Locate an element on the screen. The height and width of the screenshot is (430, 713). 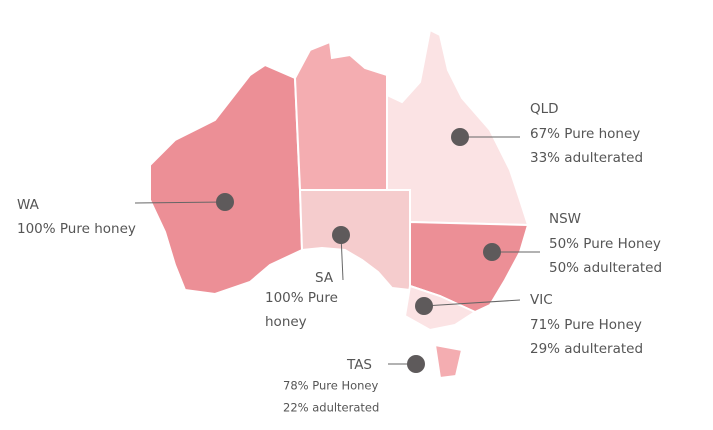
region-name: VIC is located at coordinates (541, 300).